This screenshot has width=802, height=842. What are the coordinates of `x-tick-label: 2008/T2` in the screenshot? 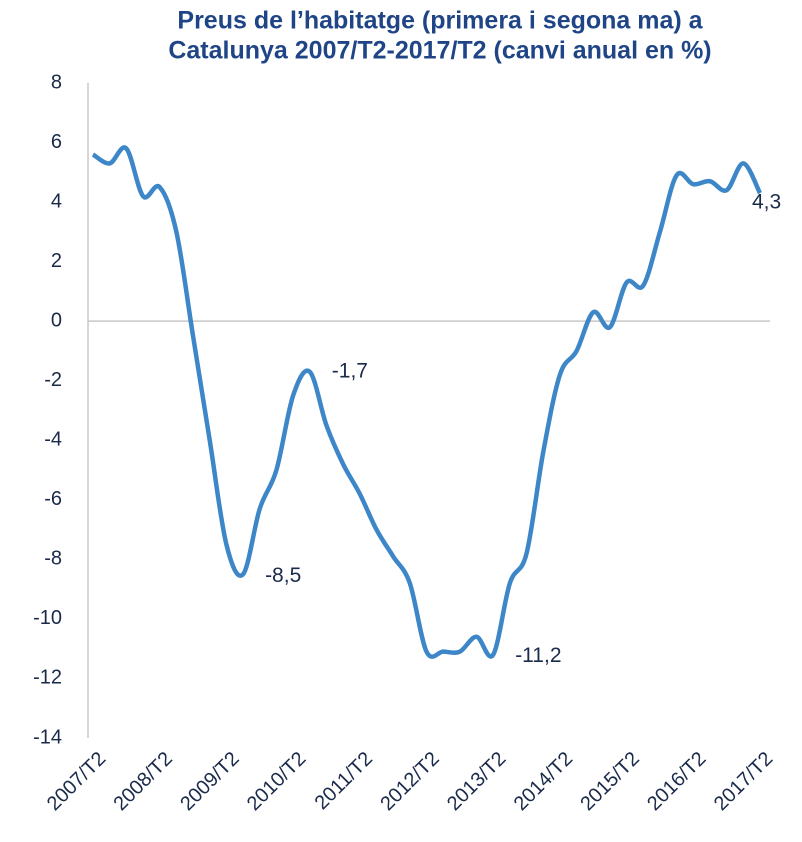 It's located at (143, 781).